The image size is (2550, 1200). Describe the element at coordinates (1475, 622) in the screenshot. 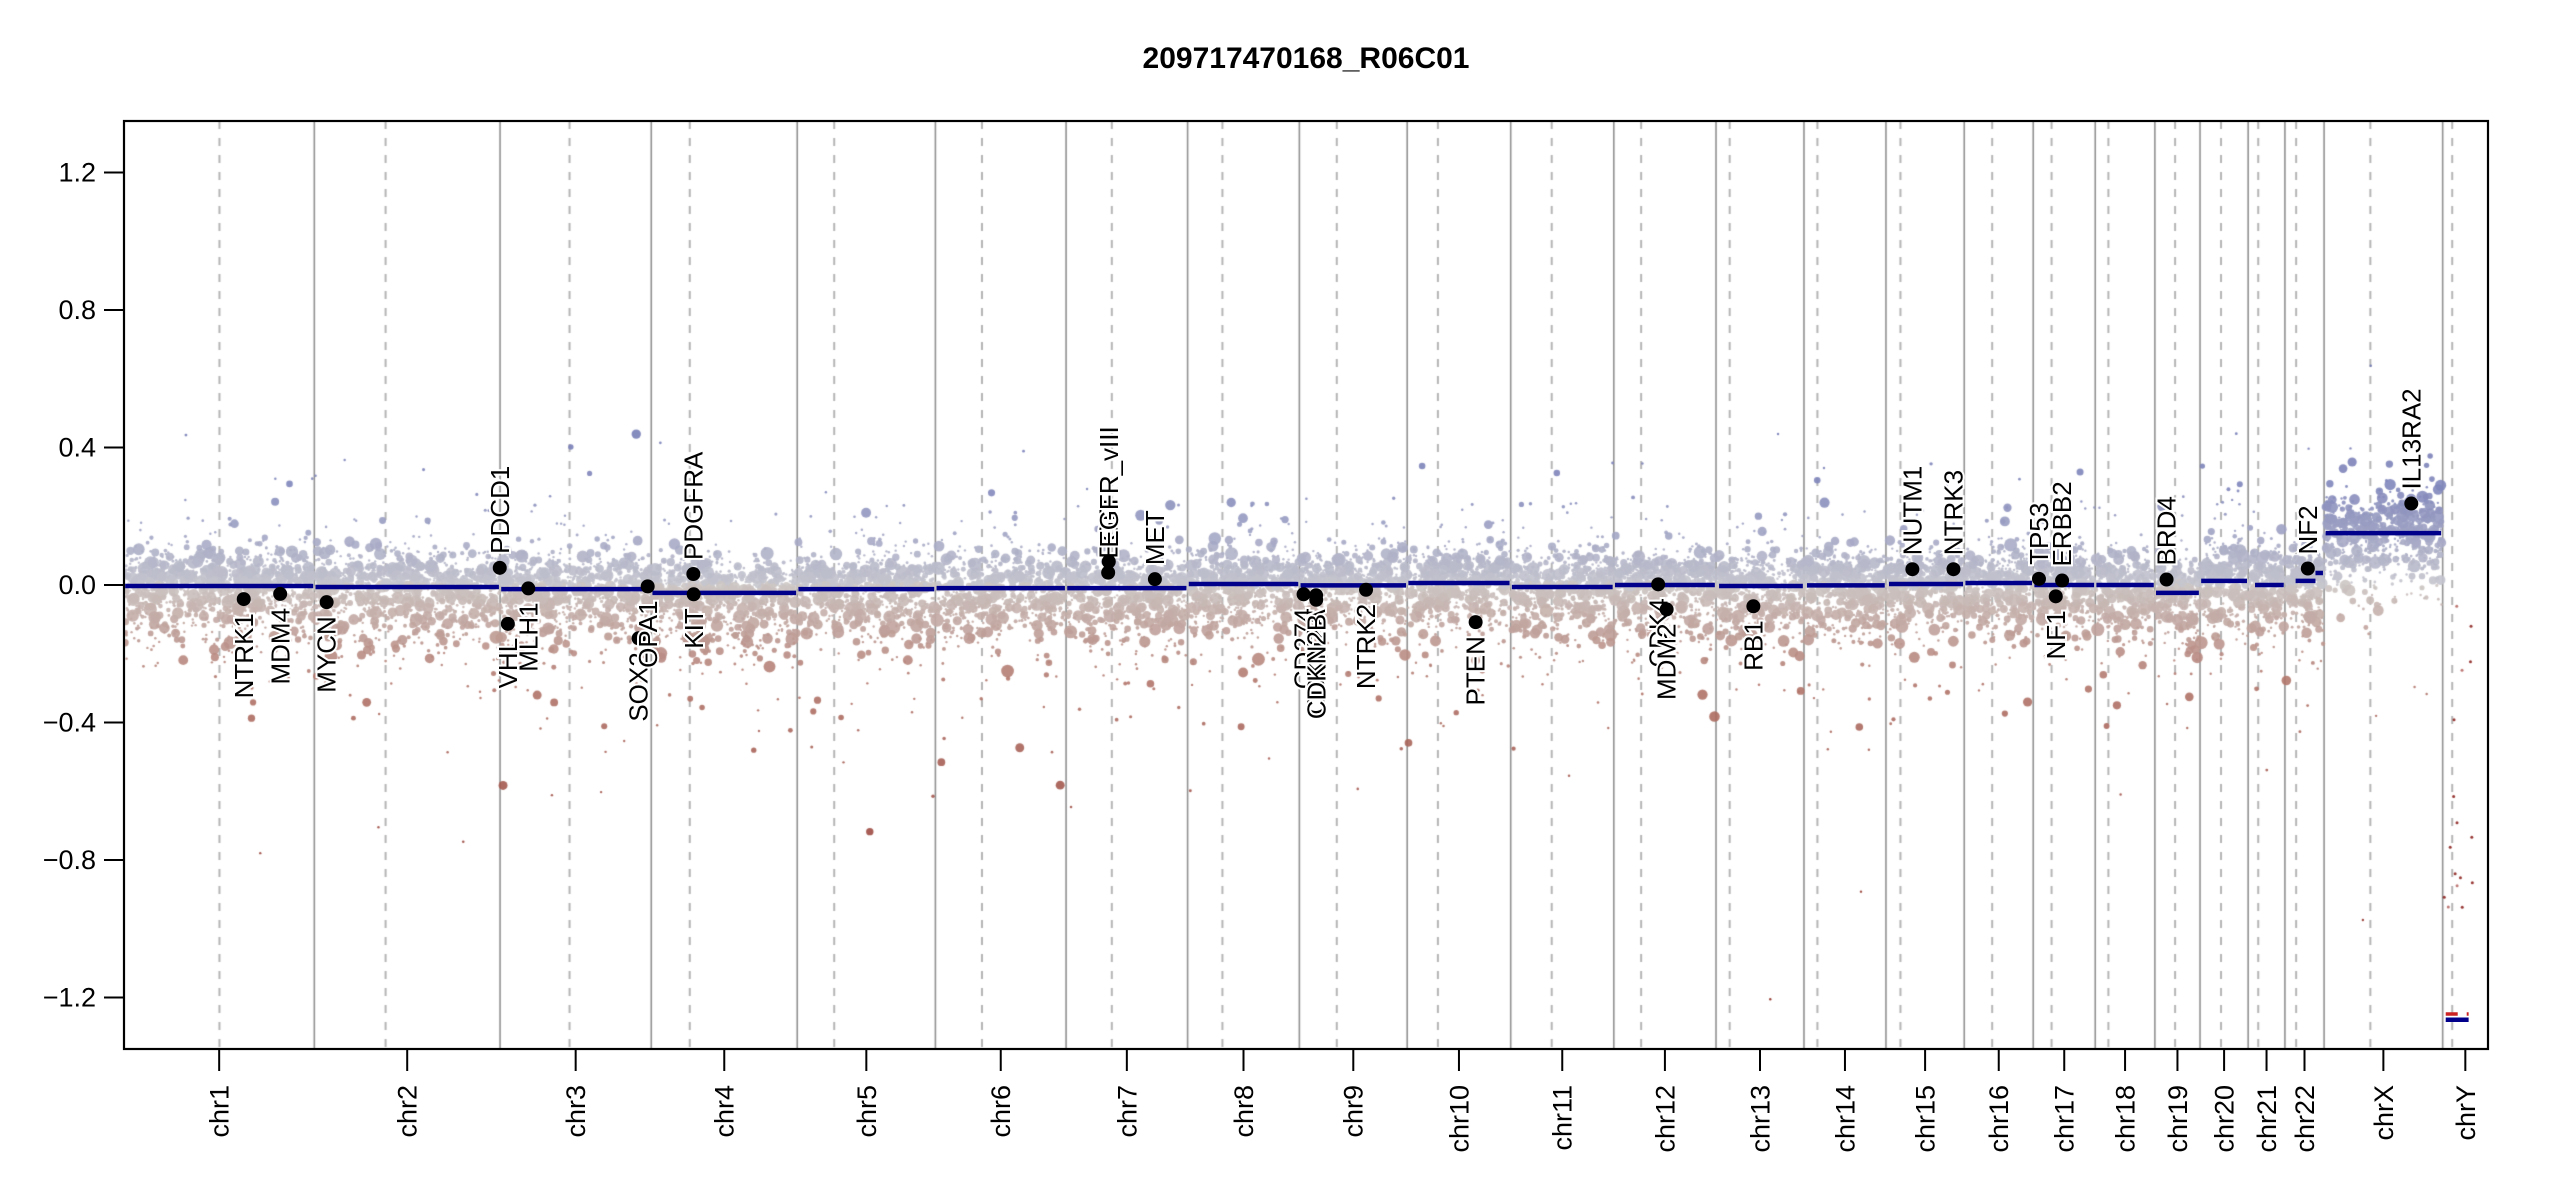

I see `gene-marker-PTEN` at that location.